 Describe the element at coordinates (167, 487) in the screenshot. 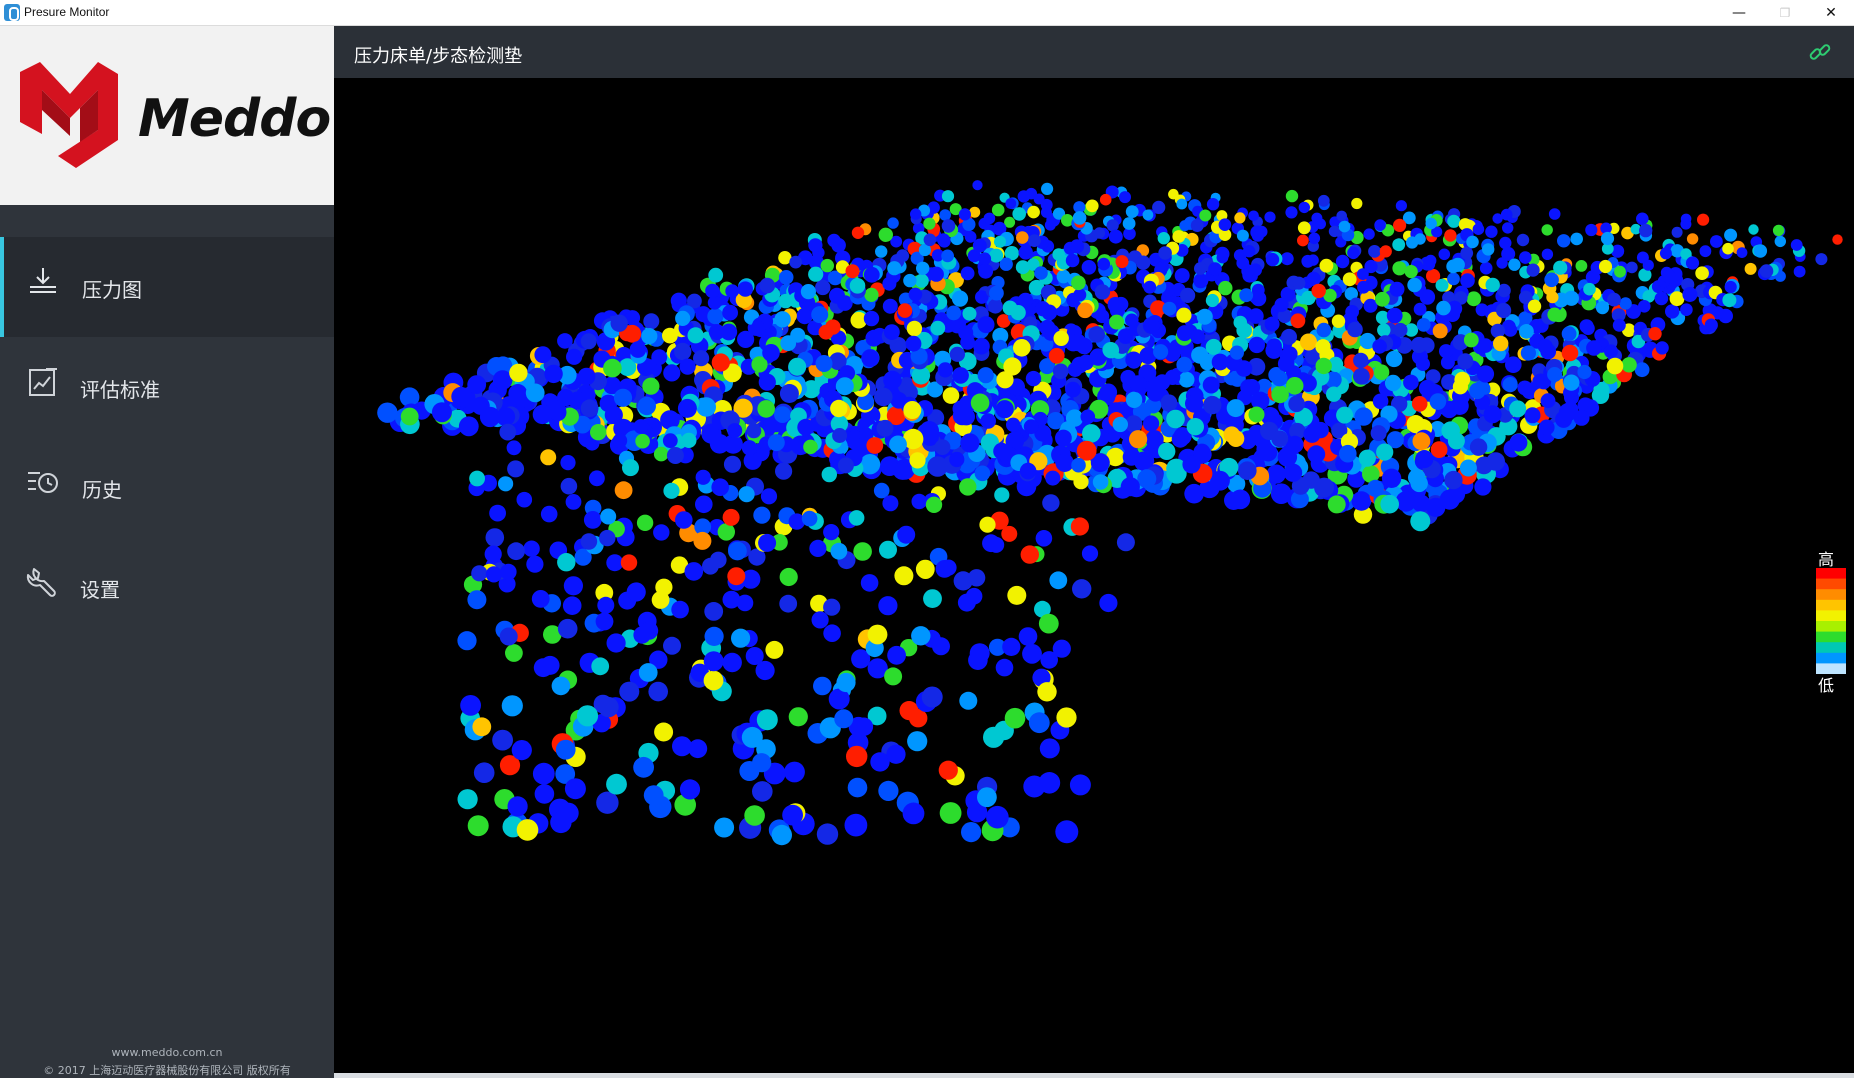

I see `sidebar-item-history: 历史` at that location.